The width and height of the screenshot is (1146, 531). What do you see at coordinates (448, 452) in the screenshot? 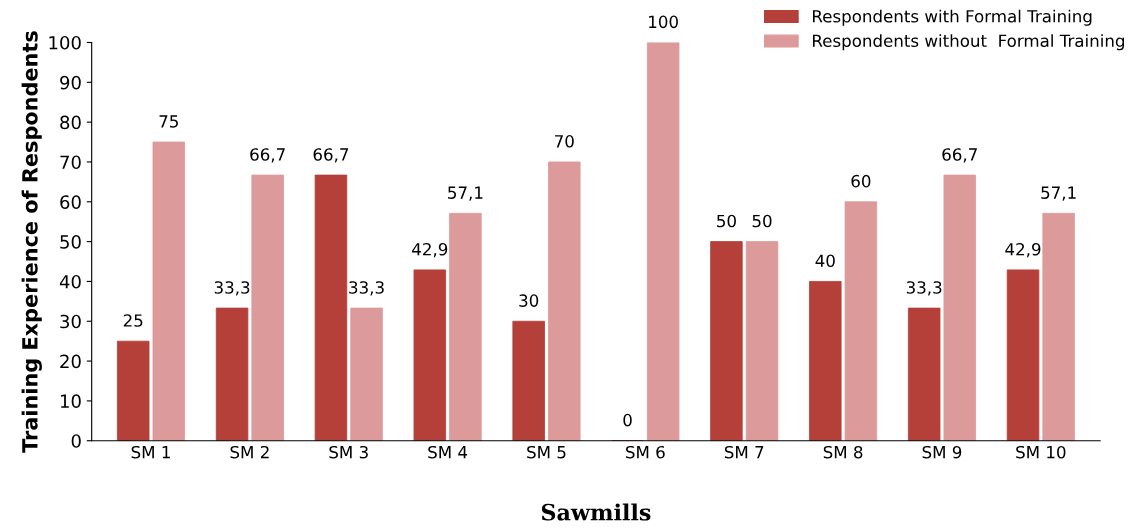
I see `x-tick-label: SM 4` at bounding box center [448, 452].